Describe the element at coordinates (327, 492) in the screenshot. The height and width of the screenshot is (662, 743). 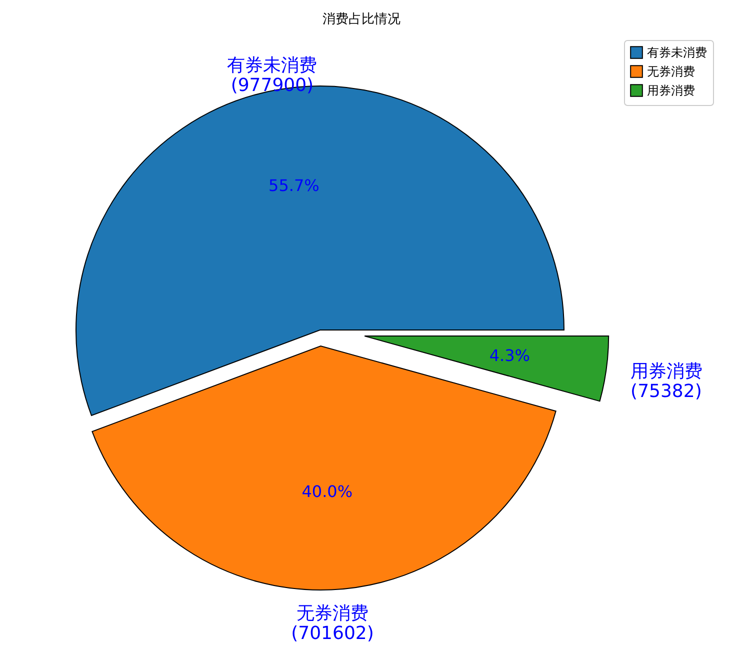
I see `data-label: 40.0%` at that location.